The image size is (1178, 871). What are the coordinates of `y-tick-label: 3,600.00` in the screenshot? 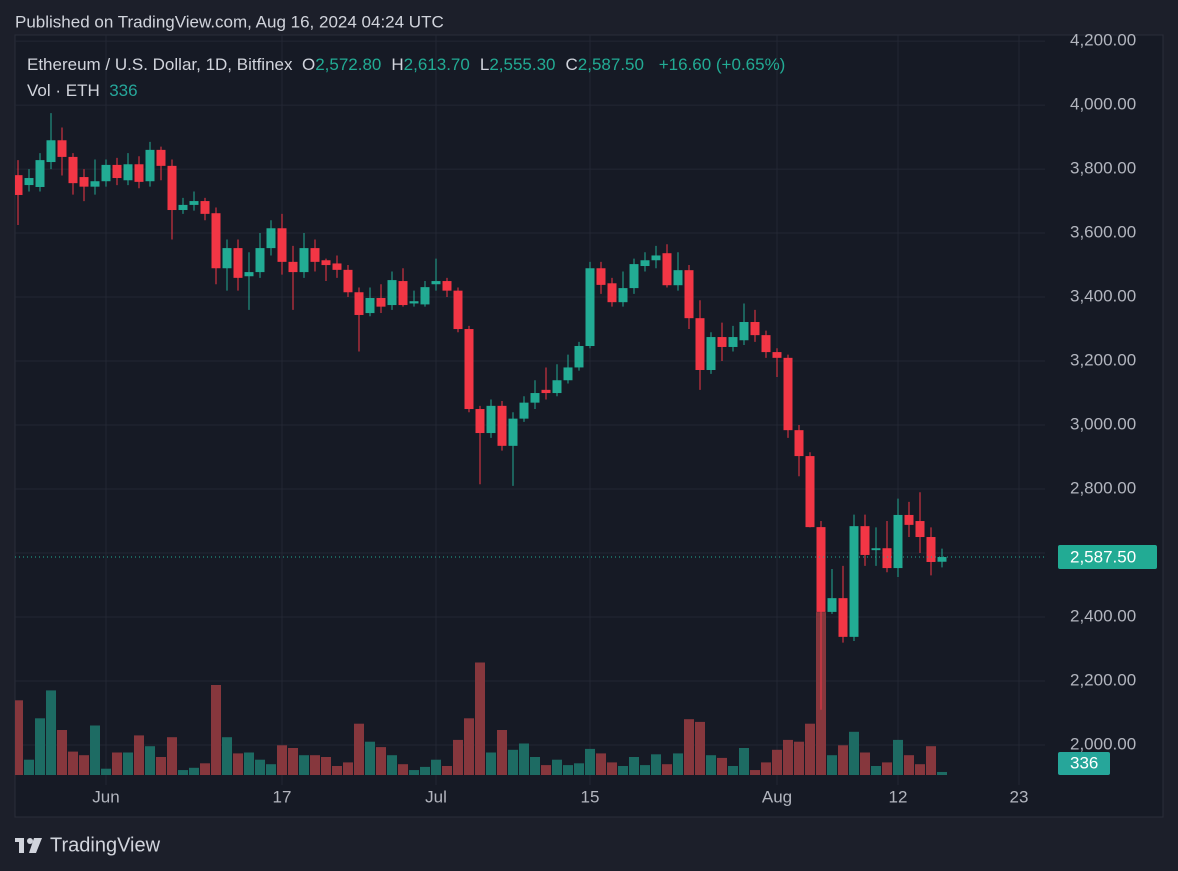 It's located at (1103, 232).